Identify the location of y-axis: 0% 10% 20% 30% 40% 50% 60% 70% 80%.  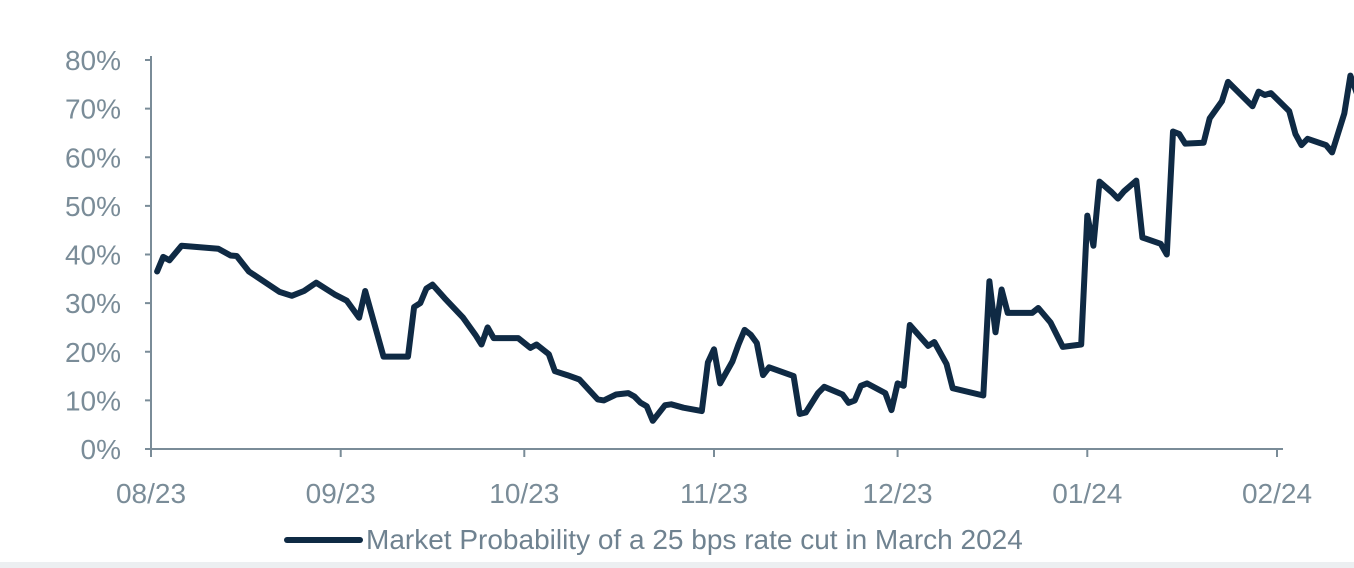
(108, 255).